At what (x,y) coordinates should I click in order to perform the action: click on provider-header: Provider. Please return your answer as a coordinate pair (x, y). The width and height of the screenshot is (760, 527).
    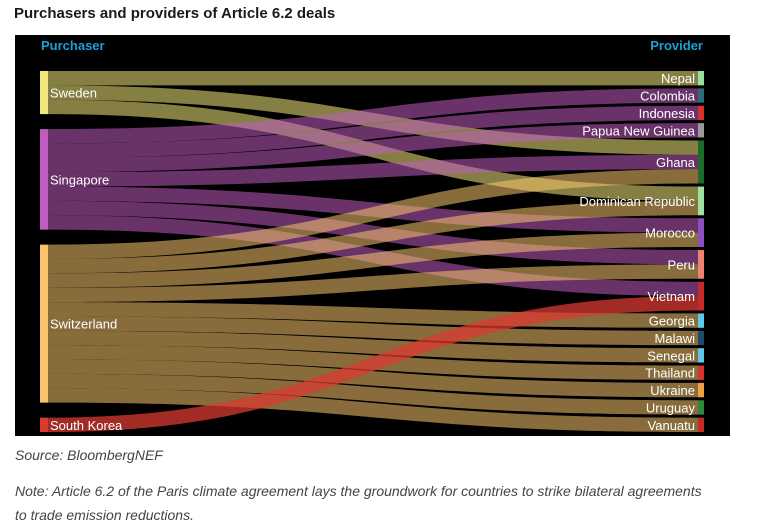
    Looking at the image, I should click on (676, 45).